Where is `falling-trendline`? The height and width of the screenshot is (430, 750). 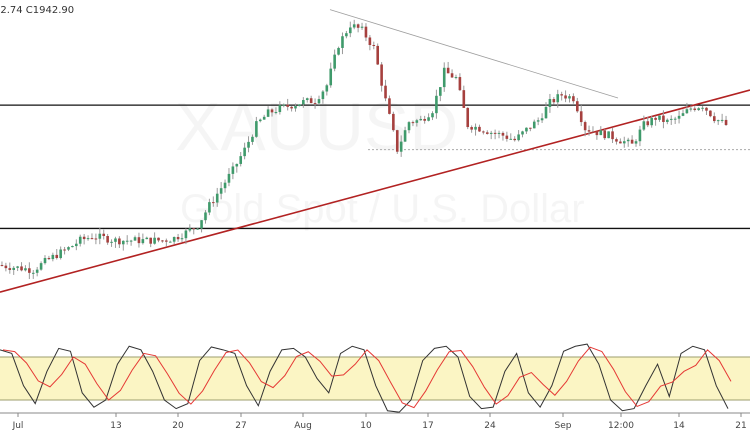 falling-trendline is located at coordinates (474, 54).